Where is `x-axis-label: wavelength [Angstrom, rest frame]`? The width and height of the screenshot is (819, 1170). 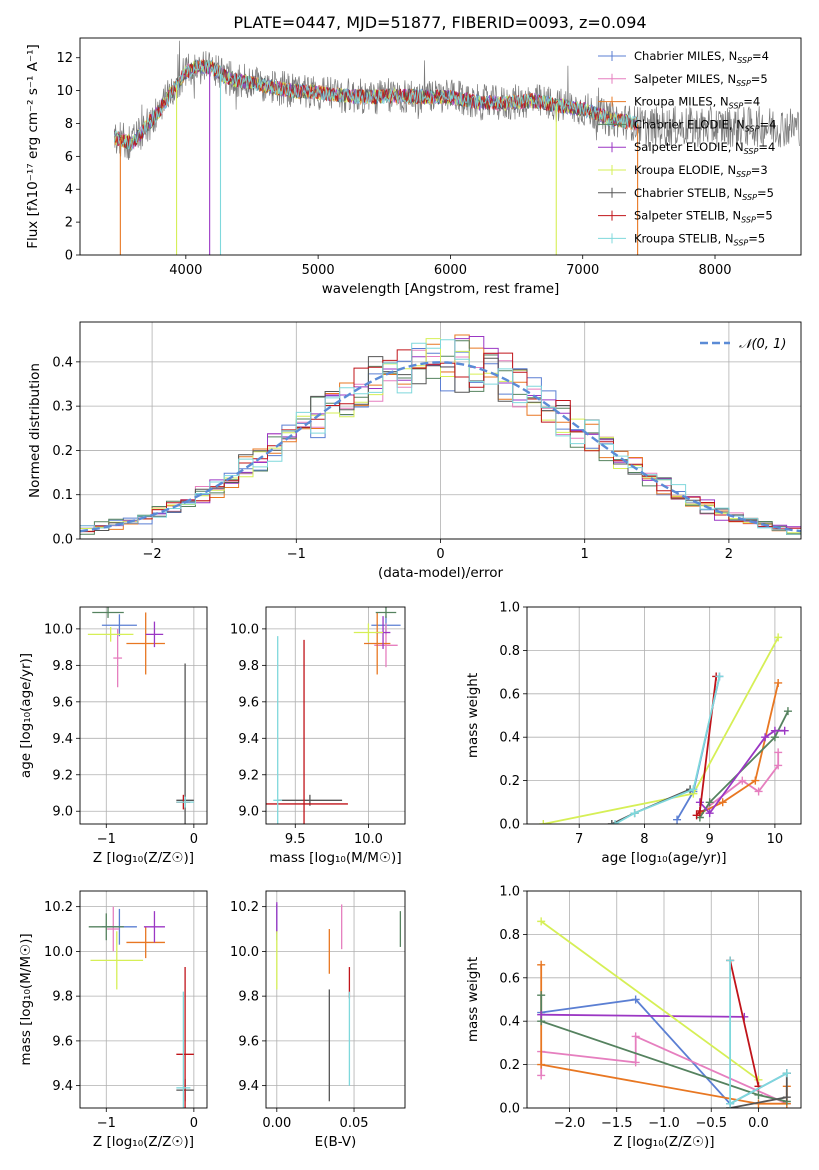
x-axis-label: wavelength [Angstrom, rest frame] is located at coordinates (441, 289).